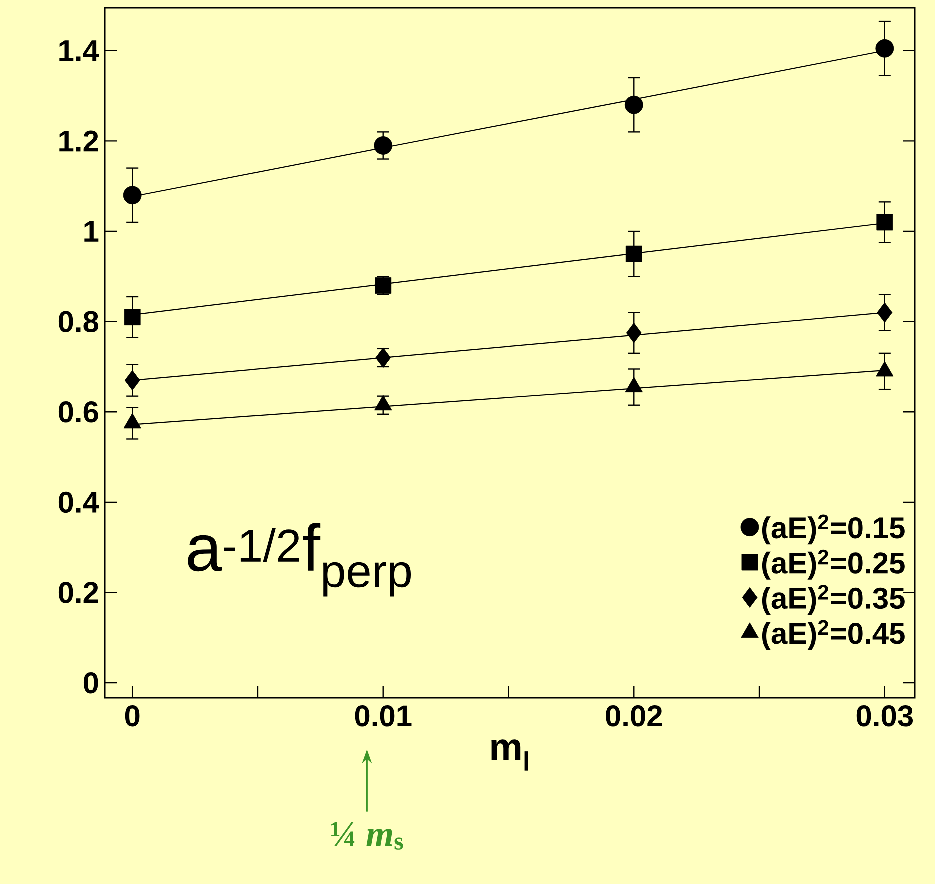 The height and width of the screenshot is (884, 935). Describe the element at coordinates (634, 716) in the screenshot. I see `x-tick-label: 0.02` at that location.